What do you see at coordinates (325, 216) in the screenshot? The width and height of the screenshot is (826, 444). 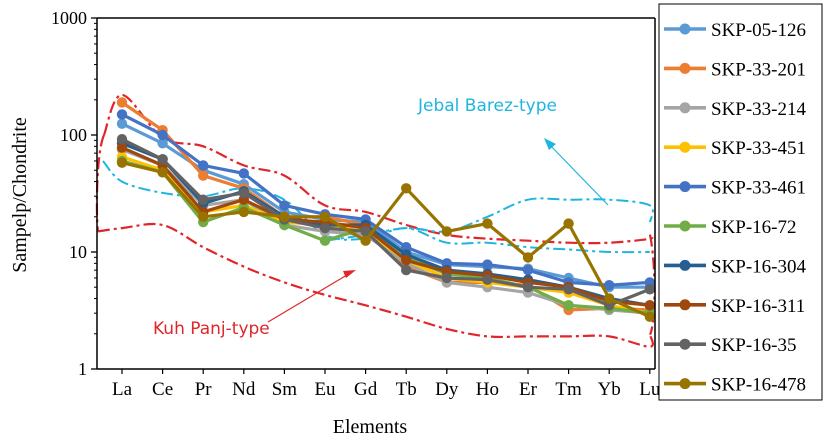 I see `series-point-SKP-16-478-Eu` at bounding box center [325, 216].